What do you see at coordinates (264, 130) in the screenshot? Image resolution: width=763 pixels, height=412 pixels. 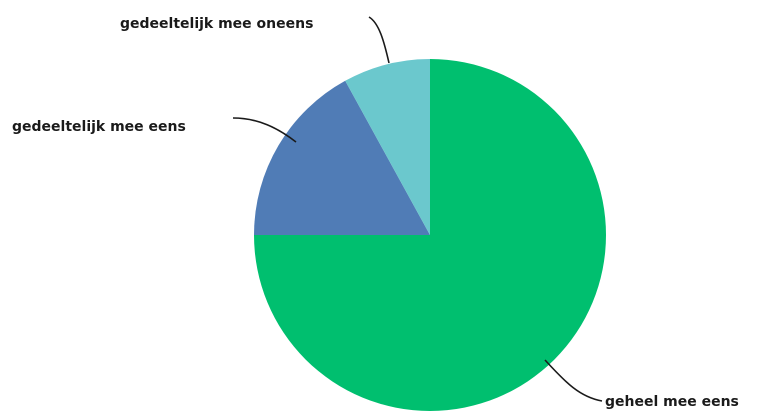 I see `leader-line-gedeeltelijk-mee-eens` at bounding box center [264, 130].